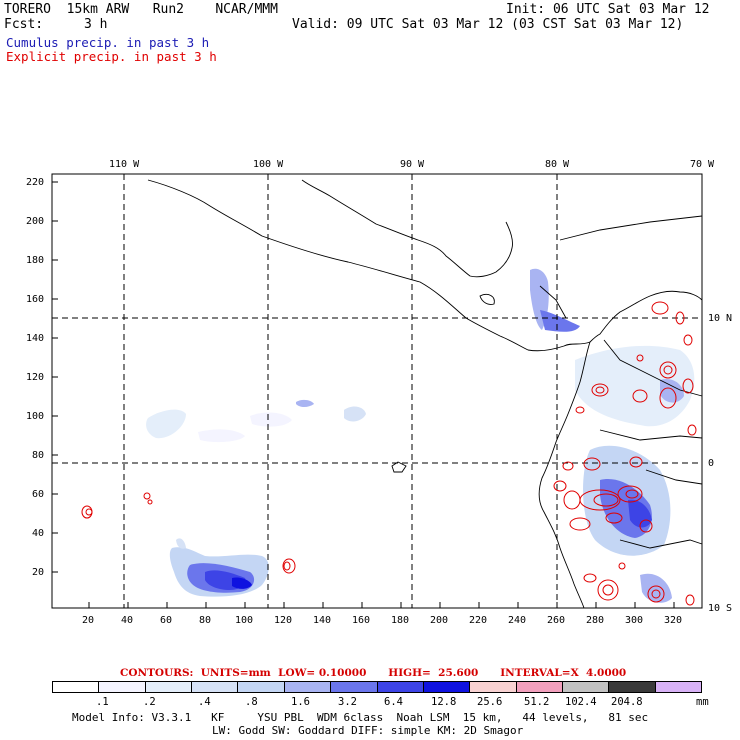  What do you see at coordinates (412, 164) in the screenshot?
I see `lon-label: 90 W` at bounding box center [412, 164].